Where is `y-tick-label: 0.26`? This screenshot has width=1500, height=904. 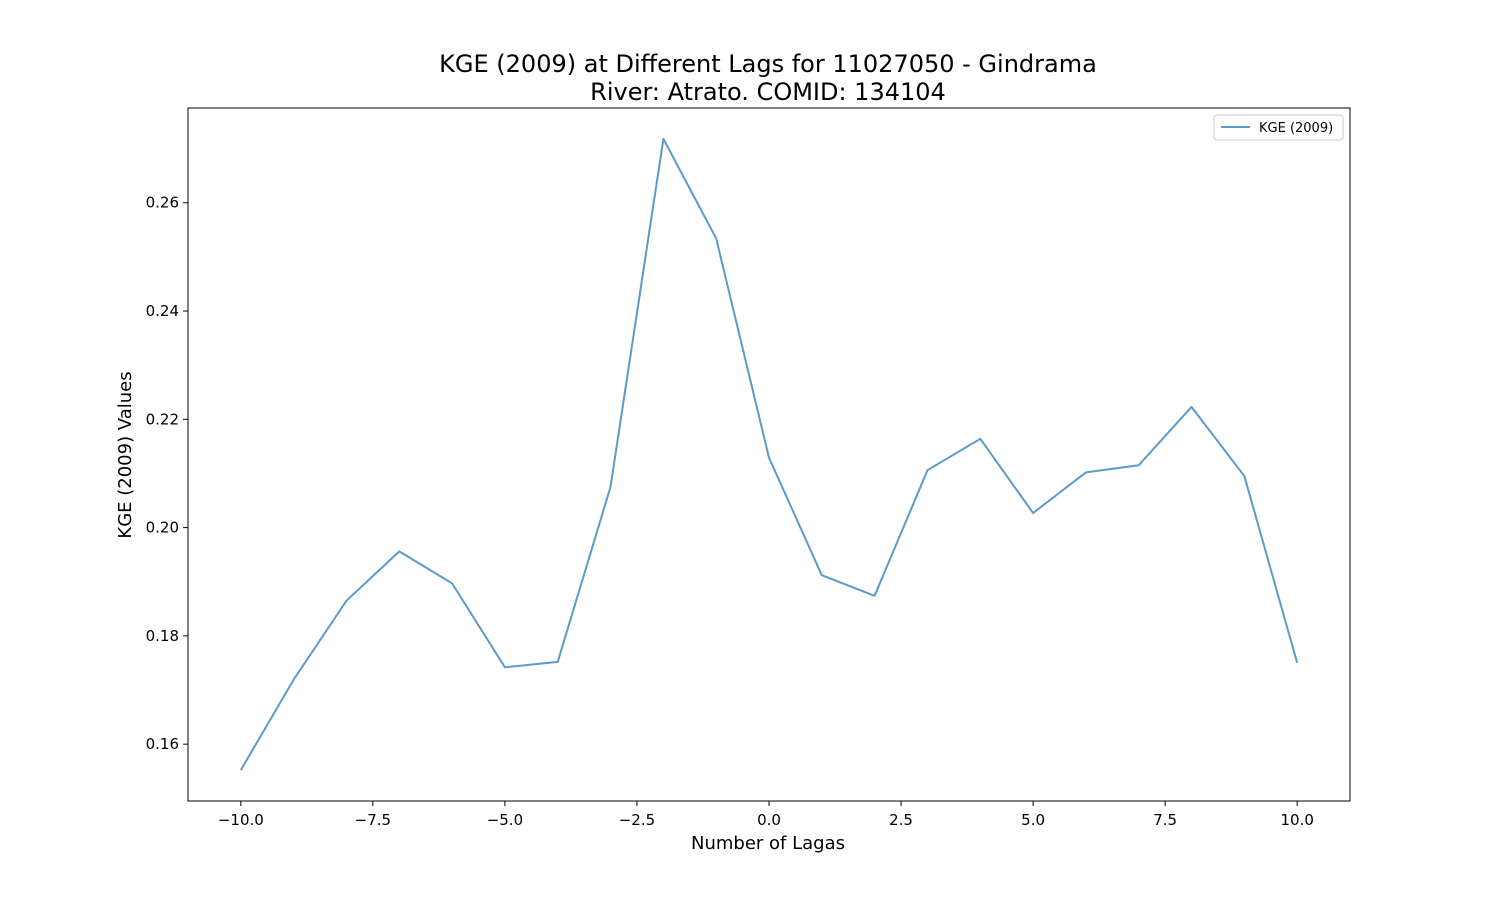 y-tick-label: 0.26 is located at coordinates (162, 203).